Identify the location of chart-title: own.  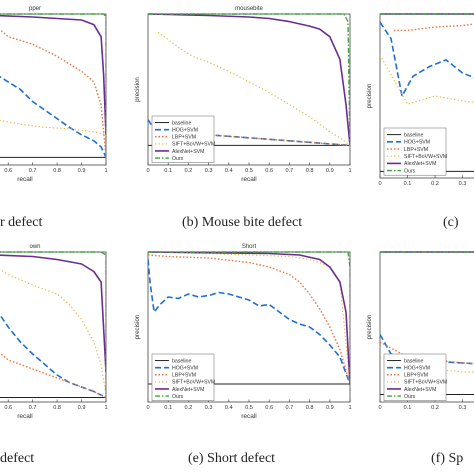
(34, 247).